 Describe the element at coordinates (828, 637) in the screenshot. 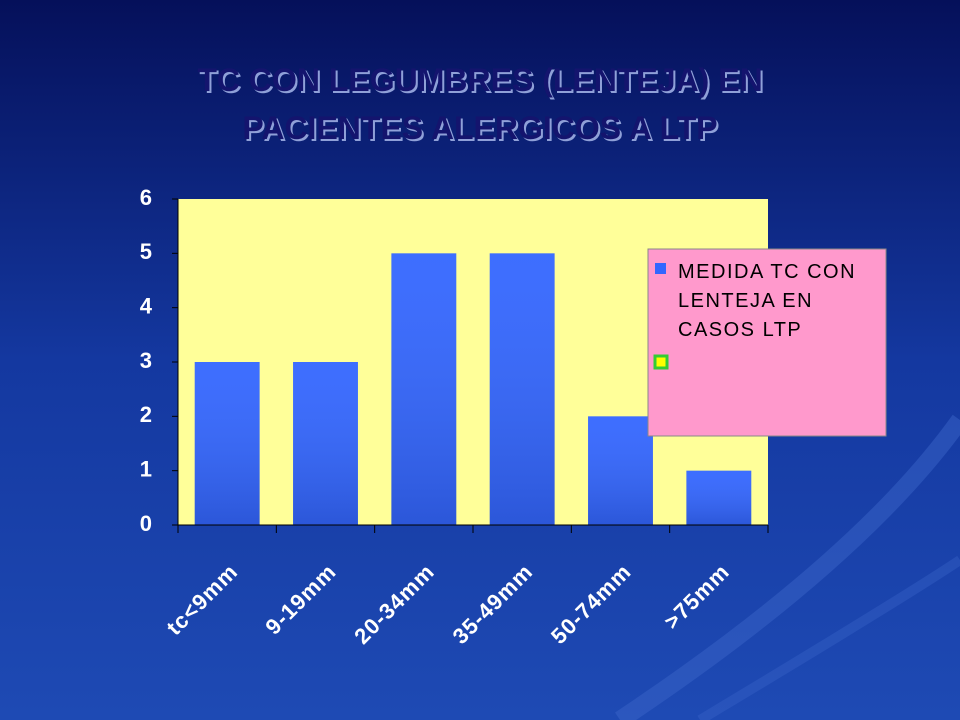

I see `swoosh` at that location.